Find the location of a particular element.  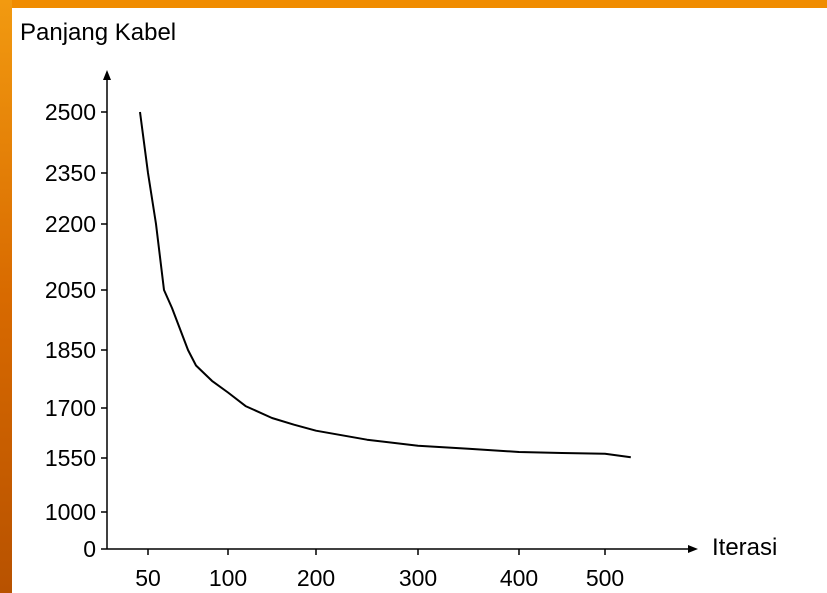

x-tick-label: 400 is located at coordinates (519, 578).